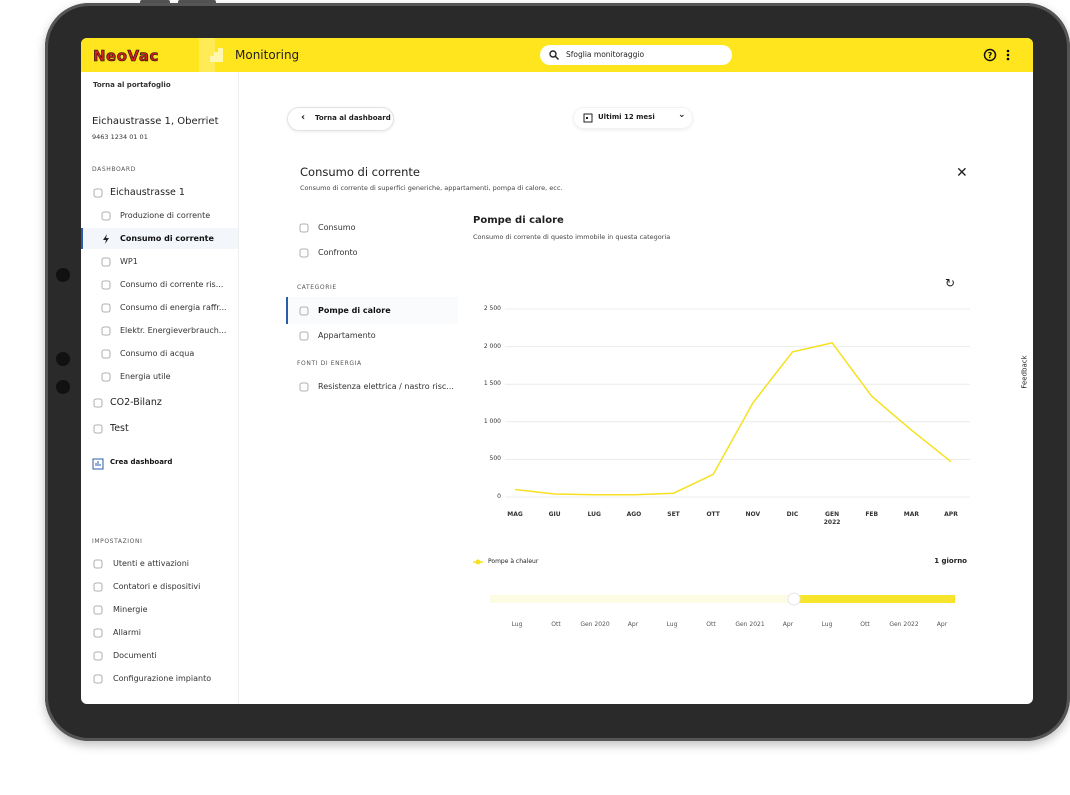 The height and width of the screenshot is (795, 1070). Describe the element at coordinates (119, 428) in the screenshot. I see `dashboard-link: Test` at that location.